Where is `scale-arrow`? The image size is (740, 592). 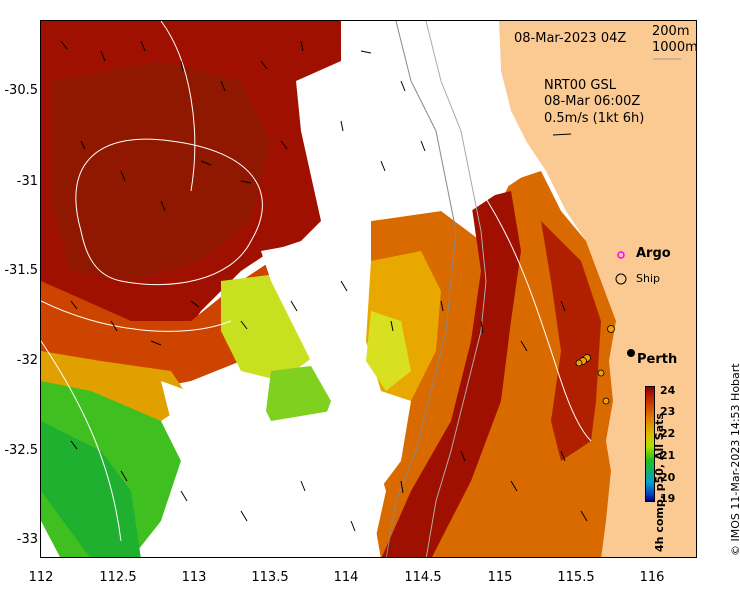 scale-arrow is located at coordinates (562, 134).